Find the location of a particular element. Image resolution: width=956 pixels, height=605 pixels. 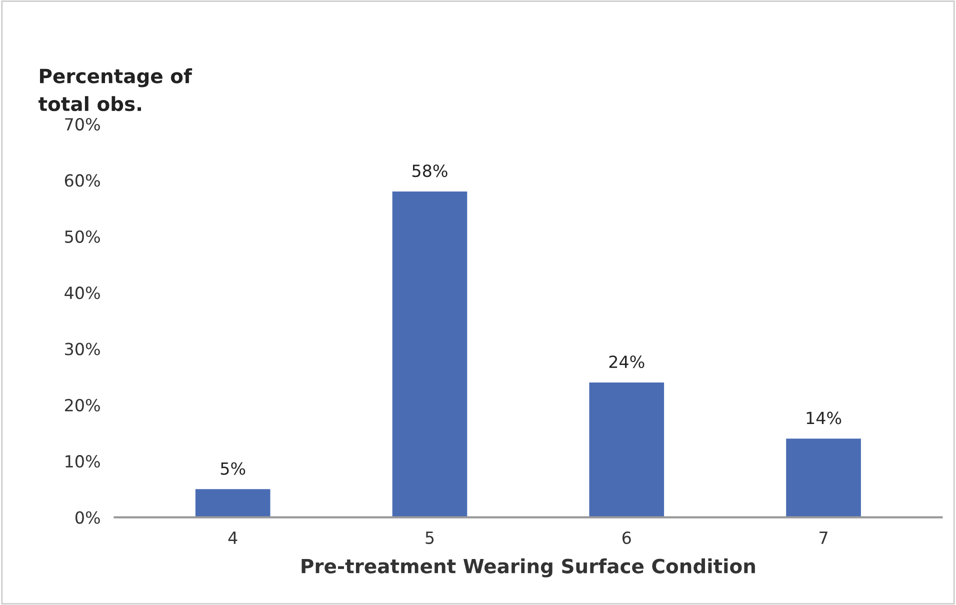

y-tick-label: 50% is located at coordinates (82, 236).